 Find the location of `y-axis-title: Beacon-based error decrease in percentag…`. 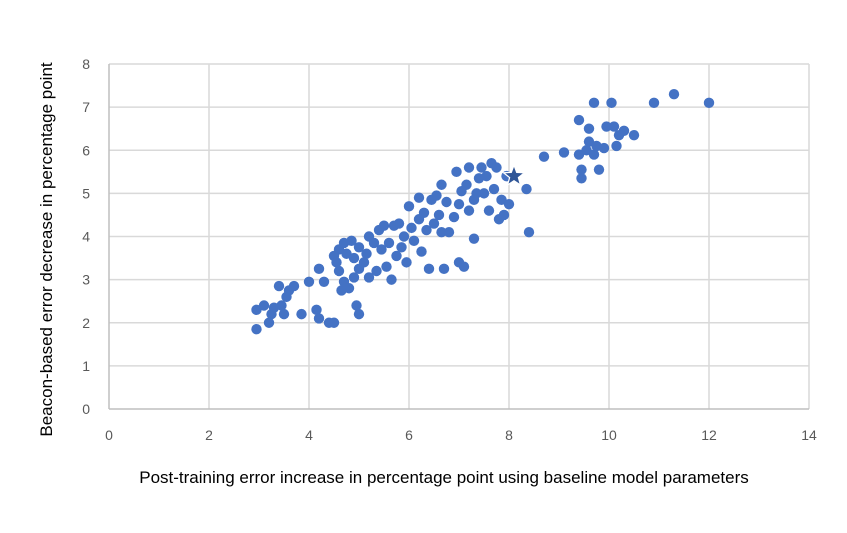

y-axis-title: Beacon-based error decrease in percentag… is located at coordinates (46, 249).